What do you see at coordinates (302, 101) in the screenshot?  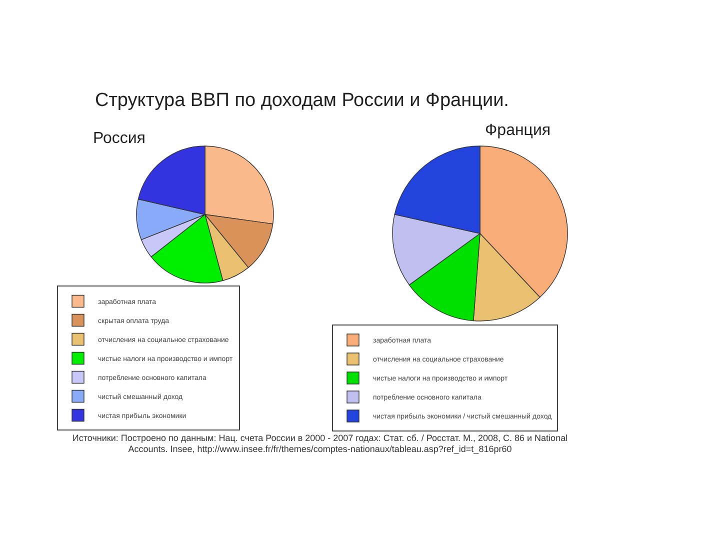 I see `chart-title: Структура ВВП по доходам России и Франции.` at bounding box center [302, 101].